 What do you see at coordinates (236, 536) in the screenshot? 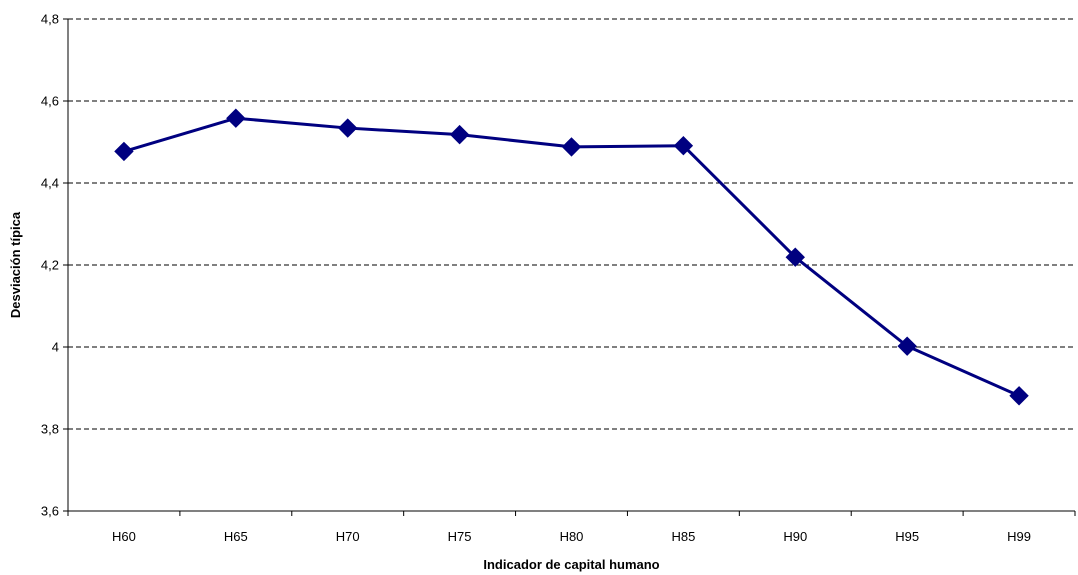
I see `x-tick-label: H65` at bounding box center [236, 536].